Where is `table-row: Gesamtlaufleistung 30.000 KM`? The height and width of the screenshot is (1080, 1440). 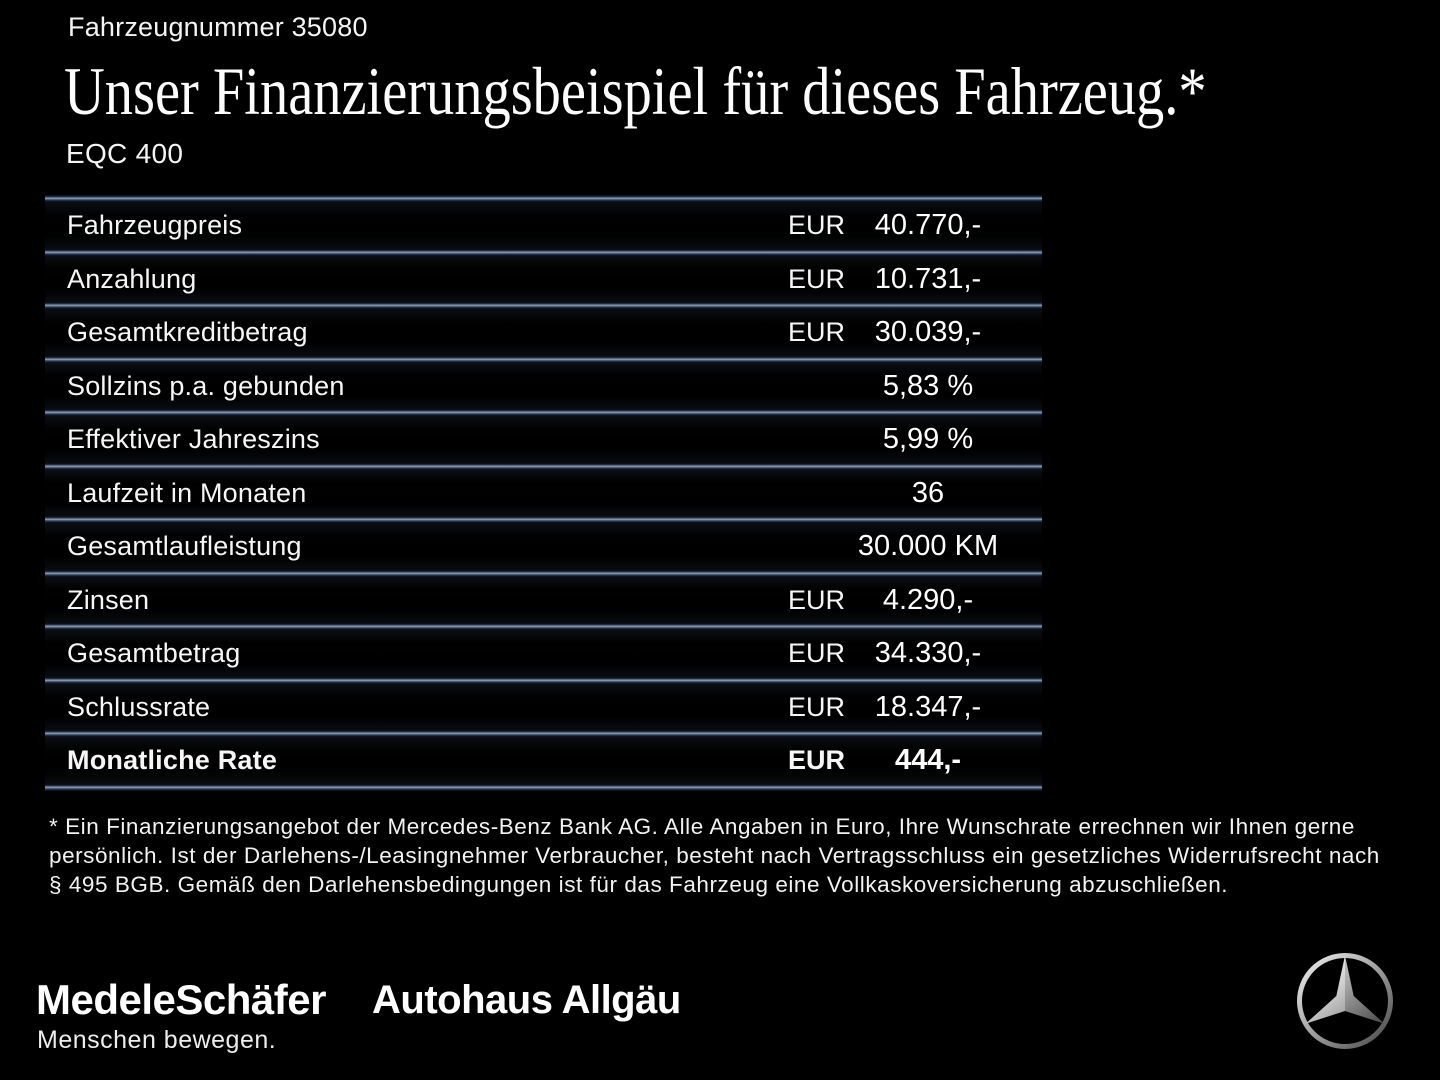 table-row: Gesamtlaufleistung 30.000 KM is located at coordinates (543, 546).